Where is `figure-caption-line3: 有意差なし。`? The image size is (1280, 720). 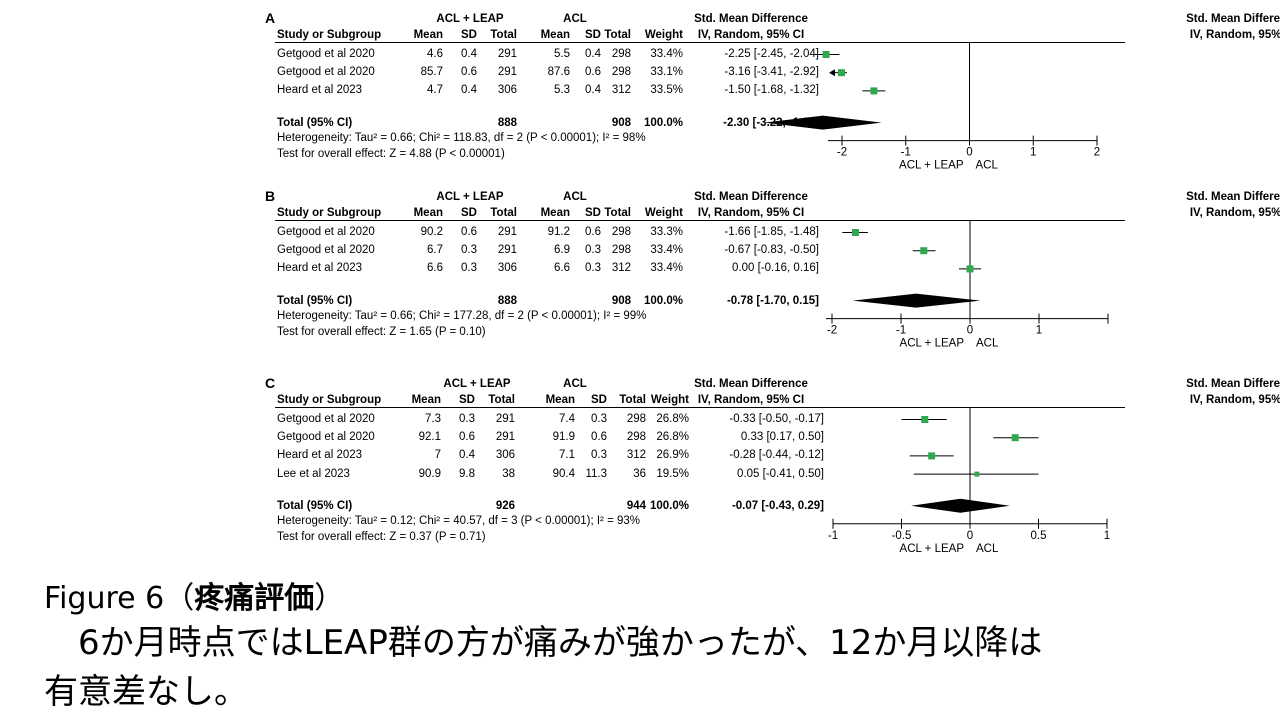 figure-caption-line3: 有意差なし。 is located at coordinates (146, 692).